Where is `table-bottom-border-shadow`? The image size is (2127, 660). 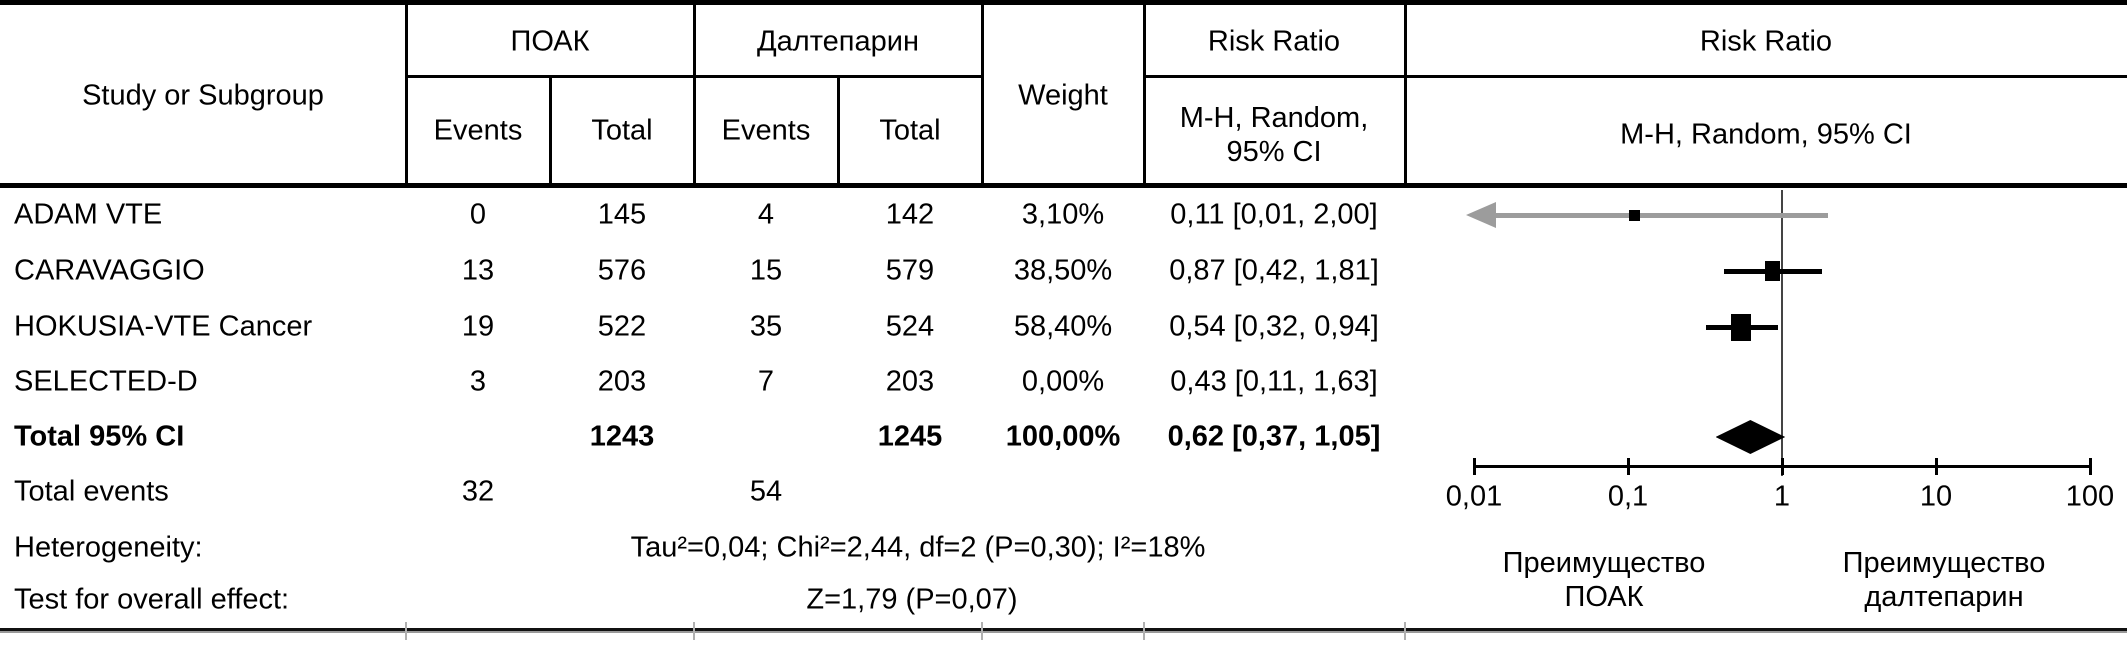 table-bottom-border-shadow is located at coordinates (1063, 632).